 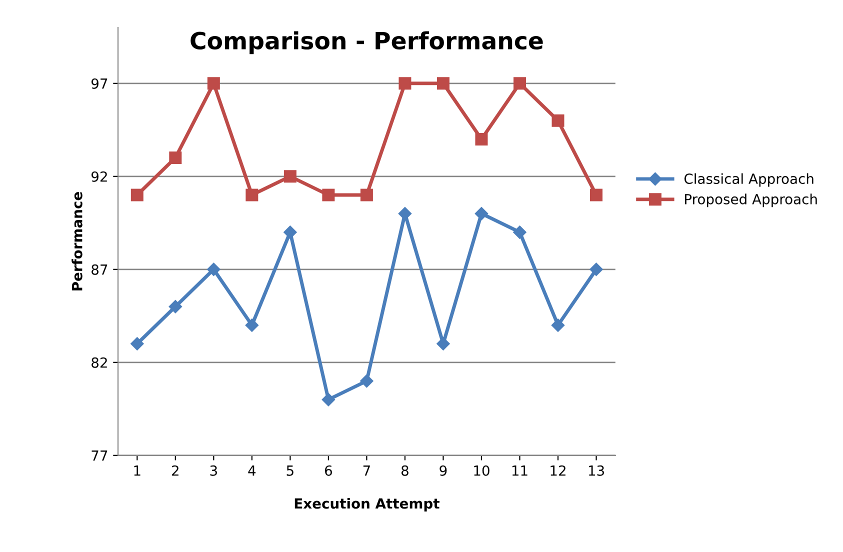 What do you see at coordinates (520, 471) in the screenshot?
I see `x-tick-label: 11` at bounding box center [520, 471].